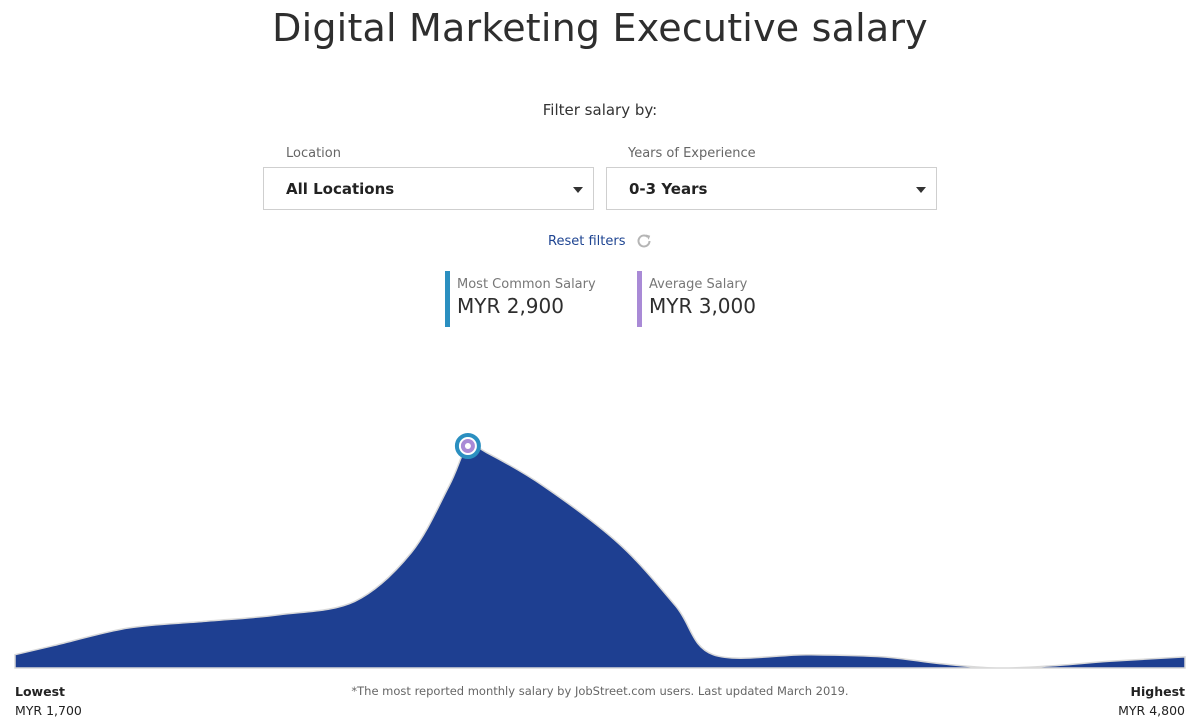 This screenshot has width=1200, height=727. I want to click on highest-value: MYR 4,800, so click(1151, 710).